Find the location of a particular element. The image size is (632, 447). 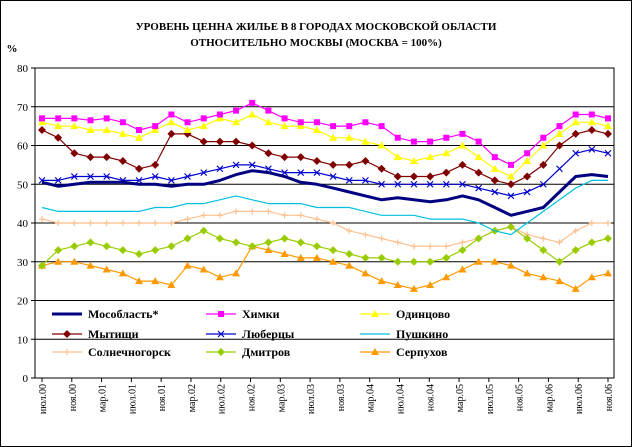

legend-label: Серпухов is located at coordinates (422, 352).